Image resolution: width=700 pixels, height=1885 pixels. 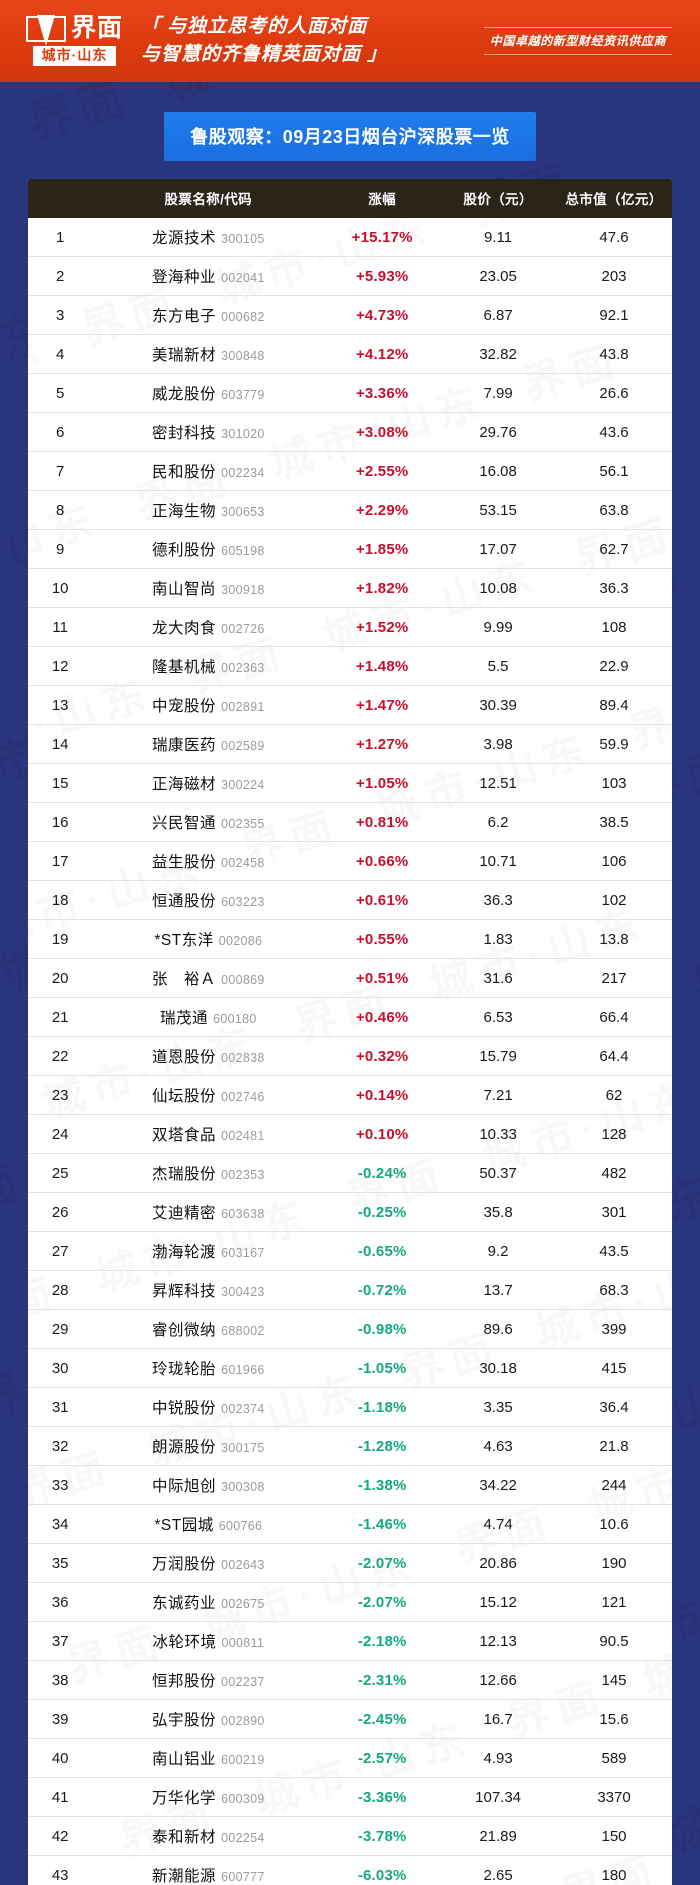 What do you see at coordinates (60, 783) in the screenshot?
I see `cell-rank: 15` at bounding box center [60, 783].